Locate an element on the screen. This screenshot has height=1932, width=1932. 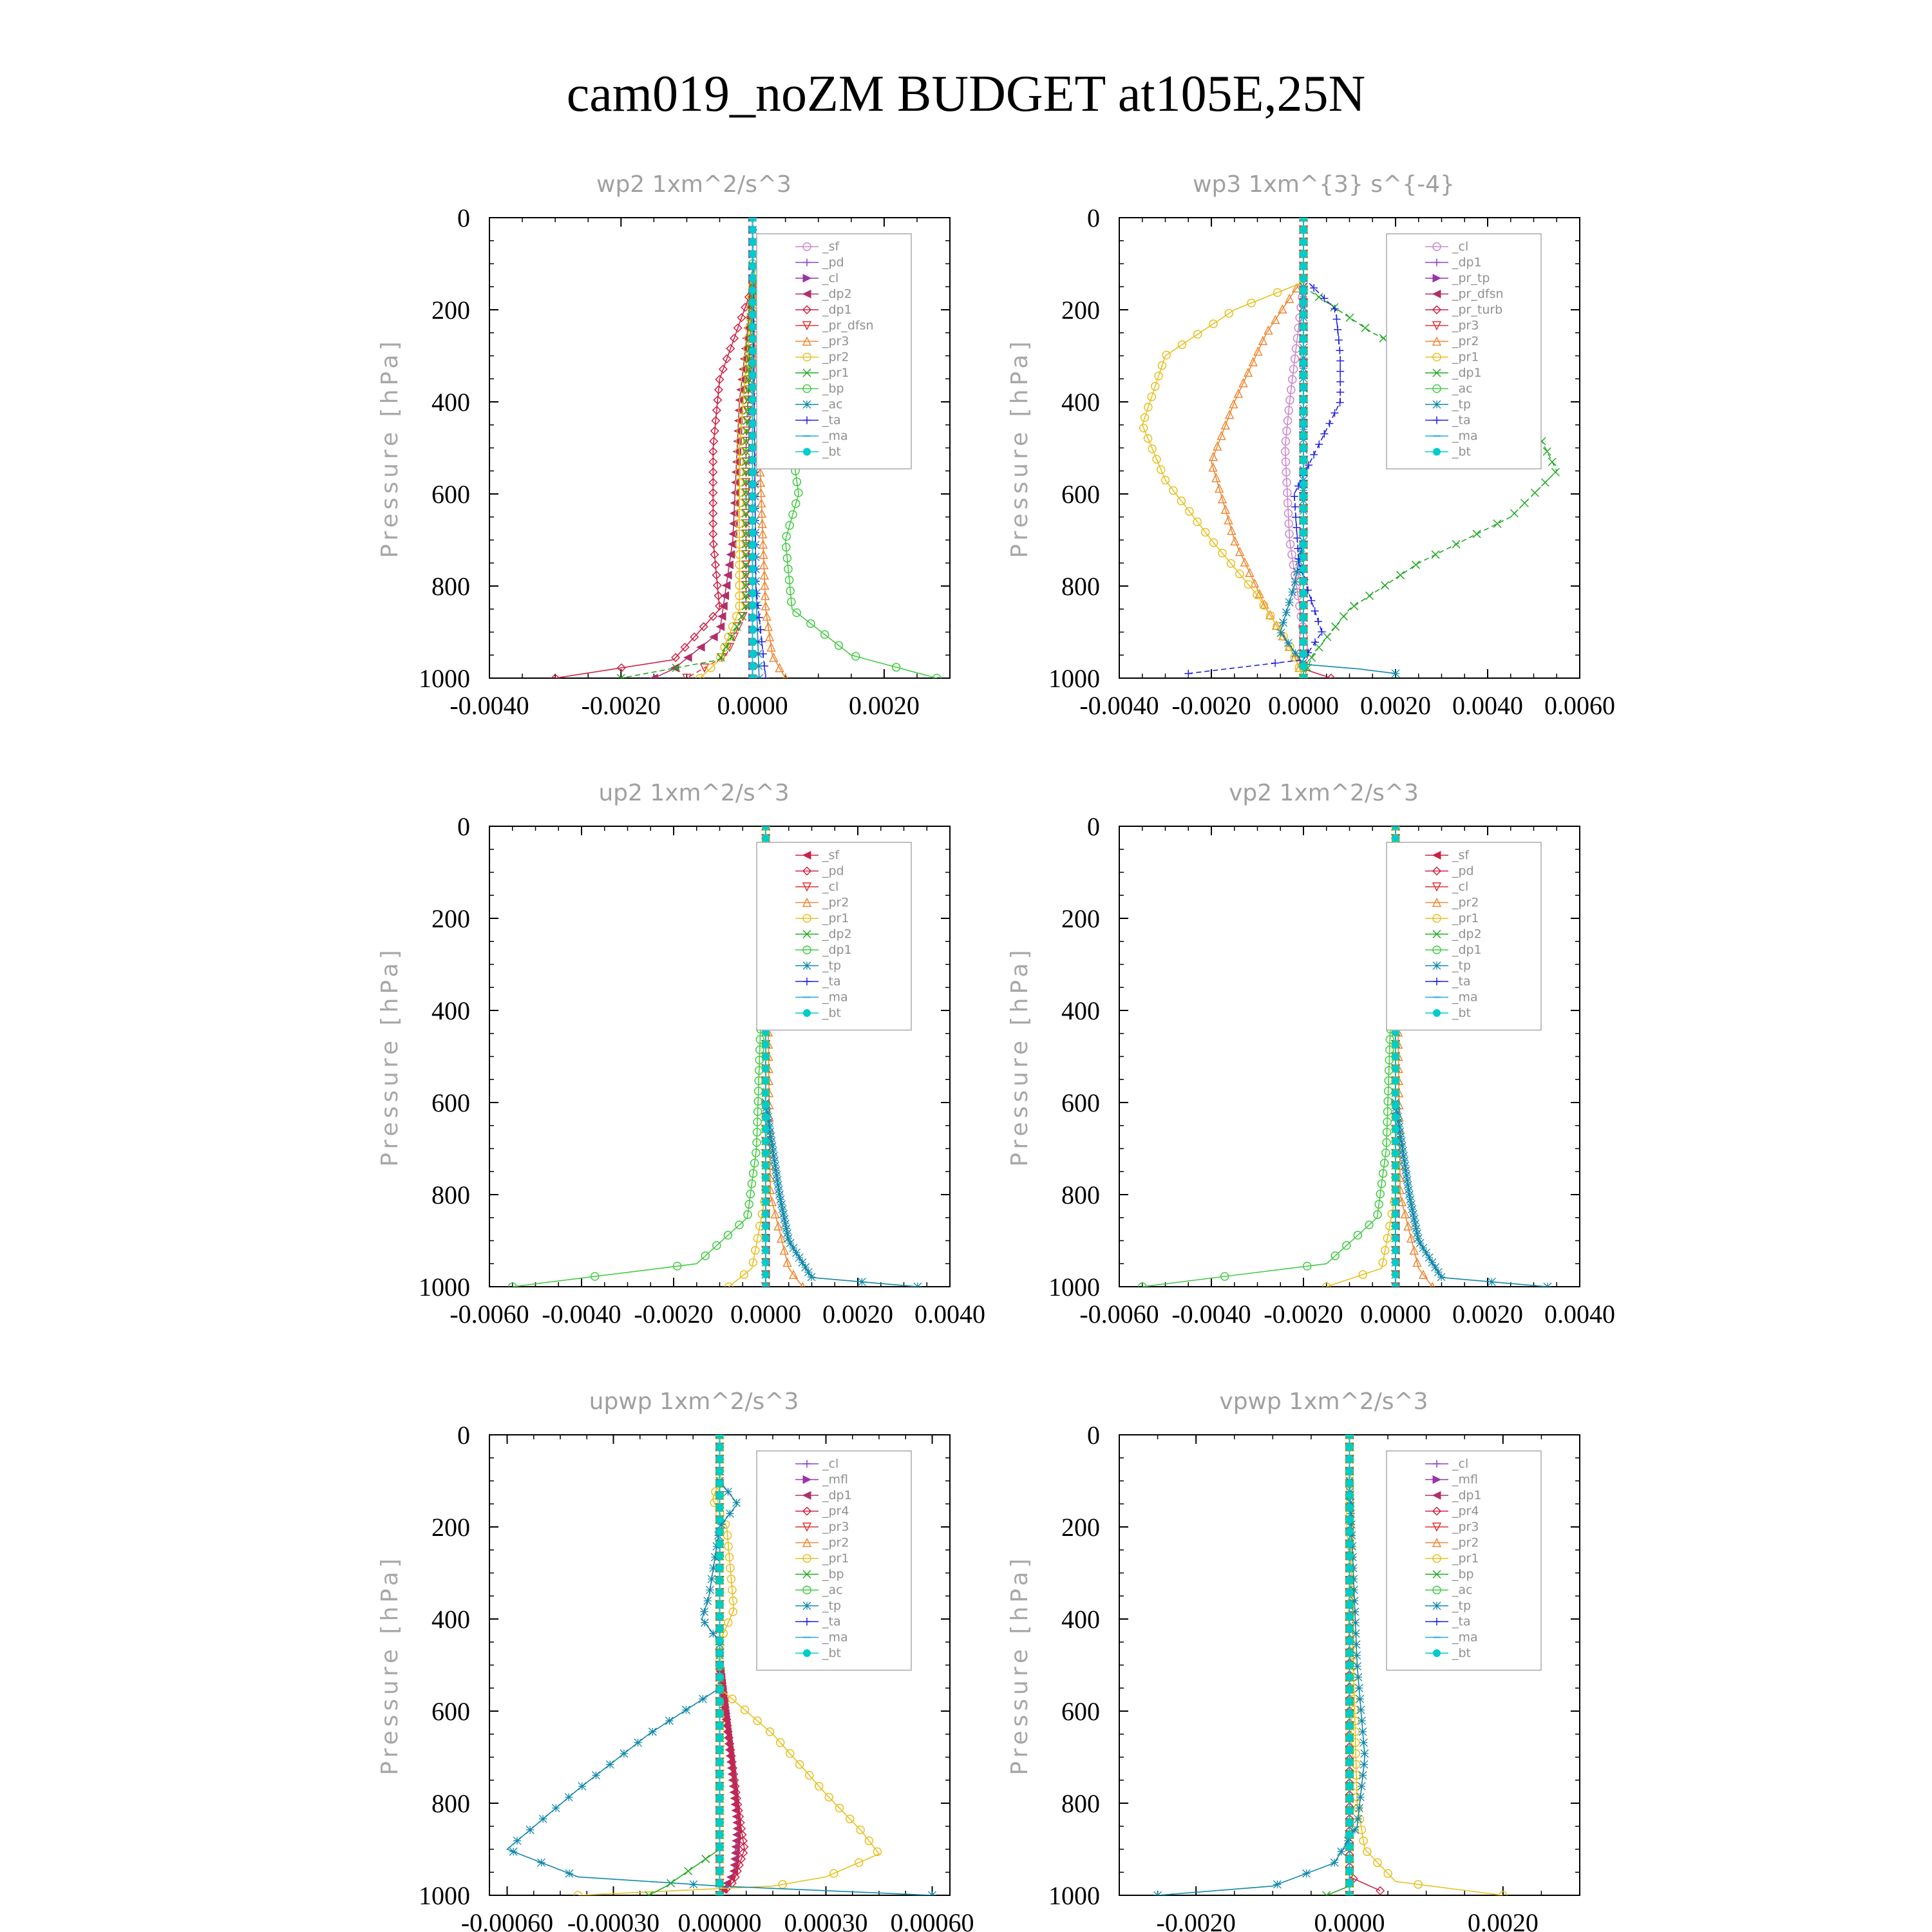
y-tick-label: 800 is located at coordinates (450, 1803).